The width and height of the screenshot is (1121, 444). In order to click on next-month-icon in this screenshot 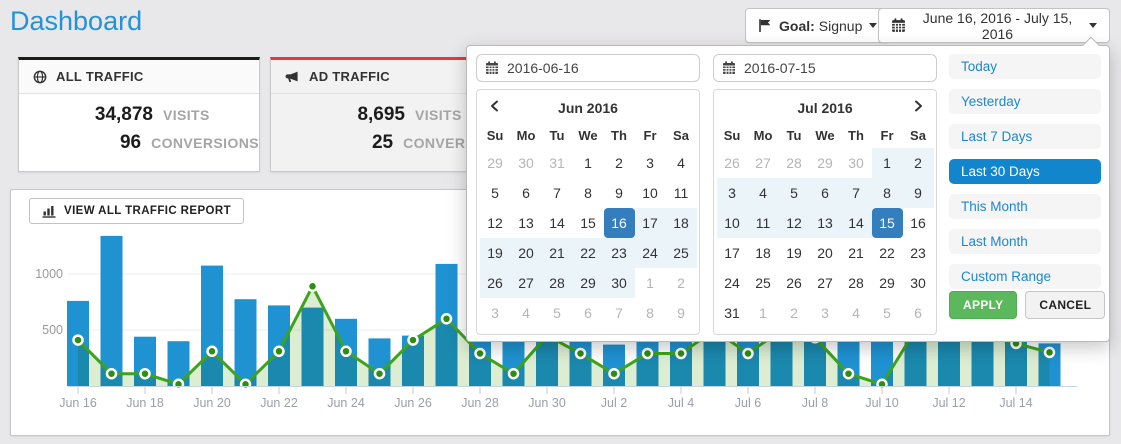, I will do `click(918, 108)`.